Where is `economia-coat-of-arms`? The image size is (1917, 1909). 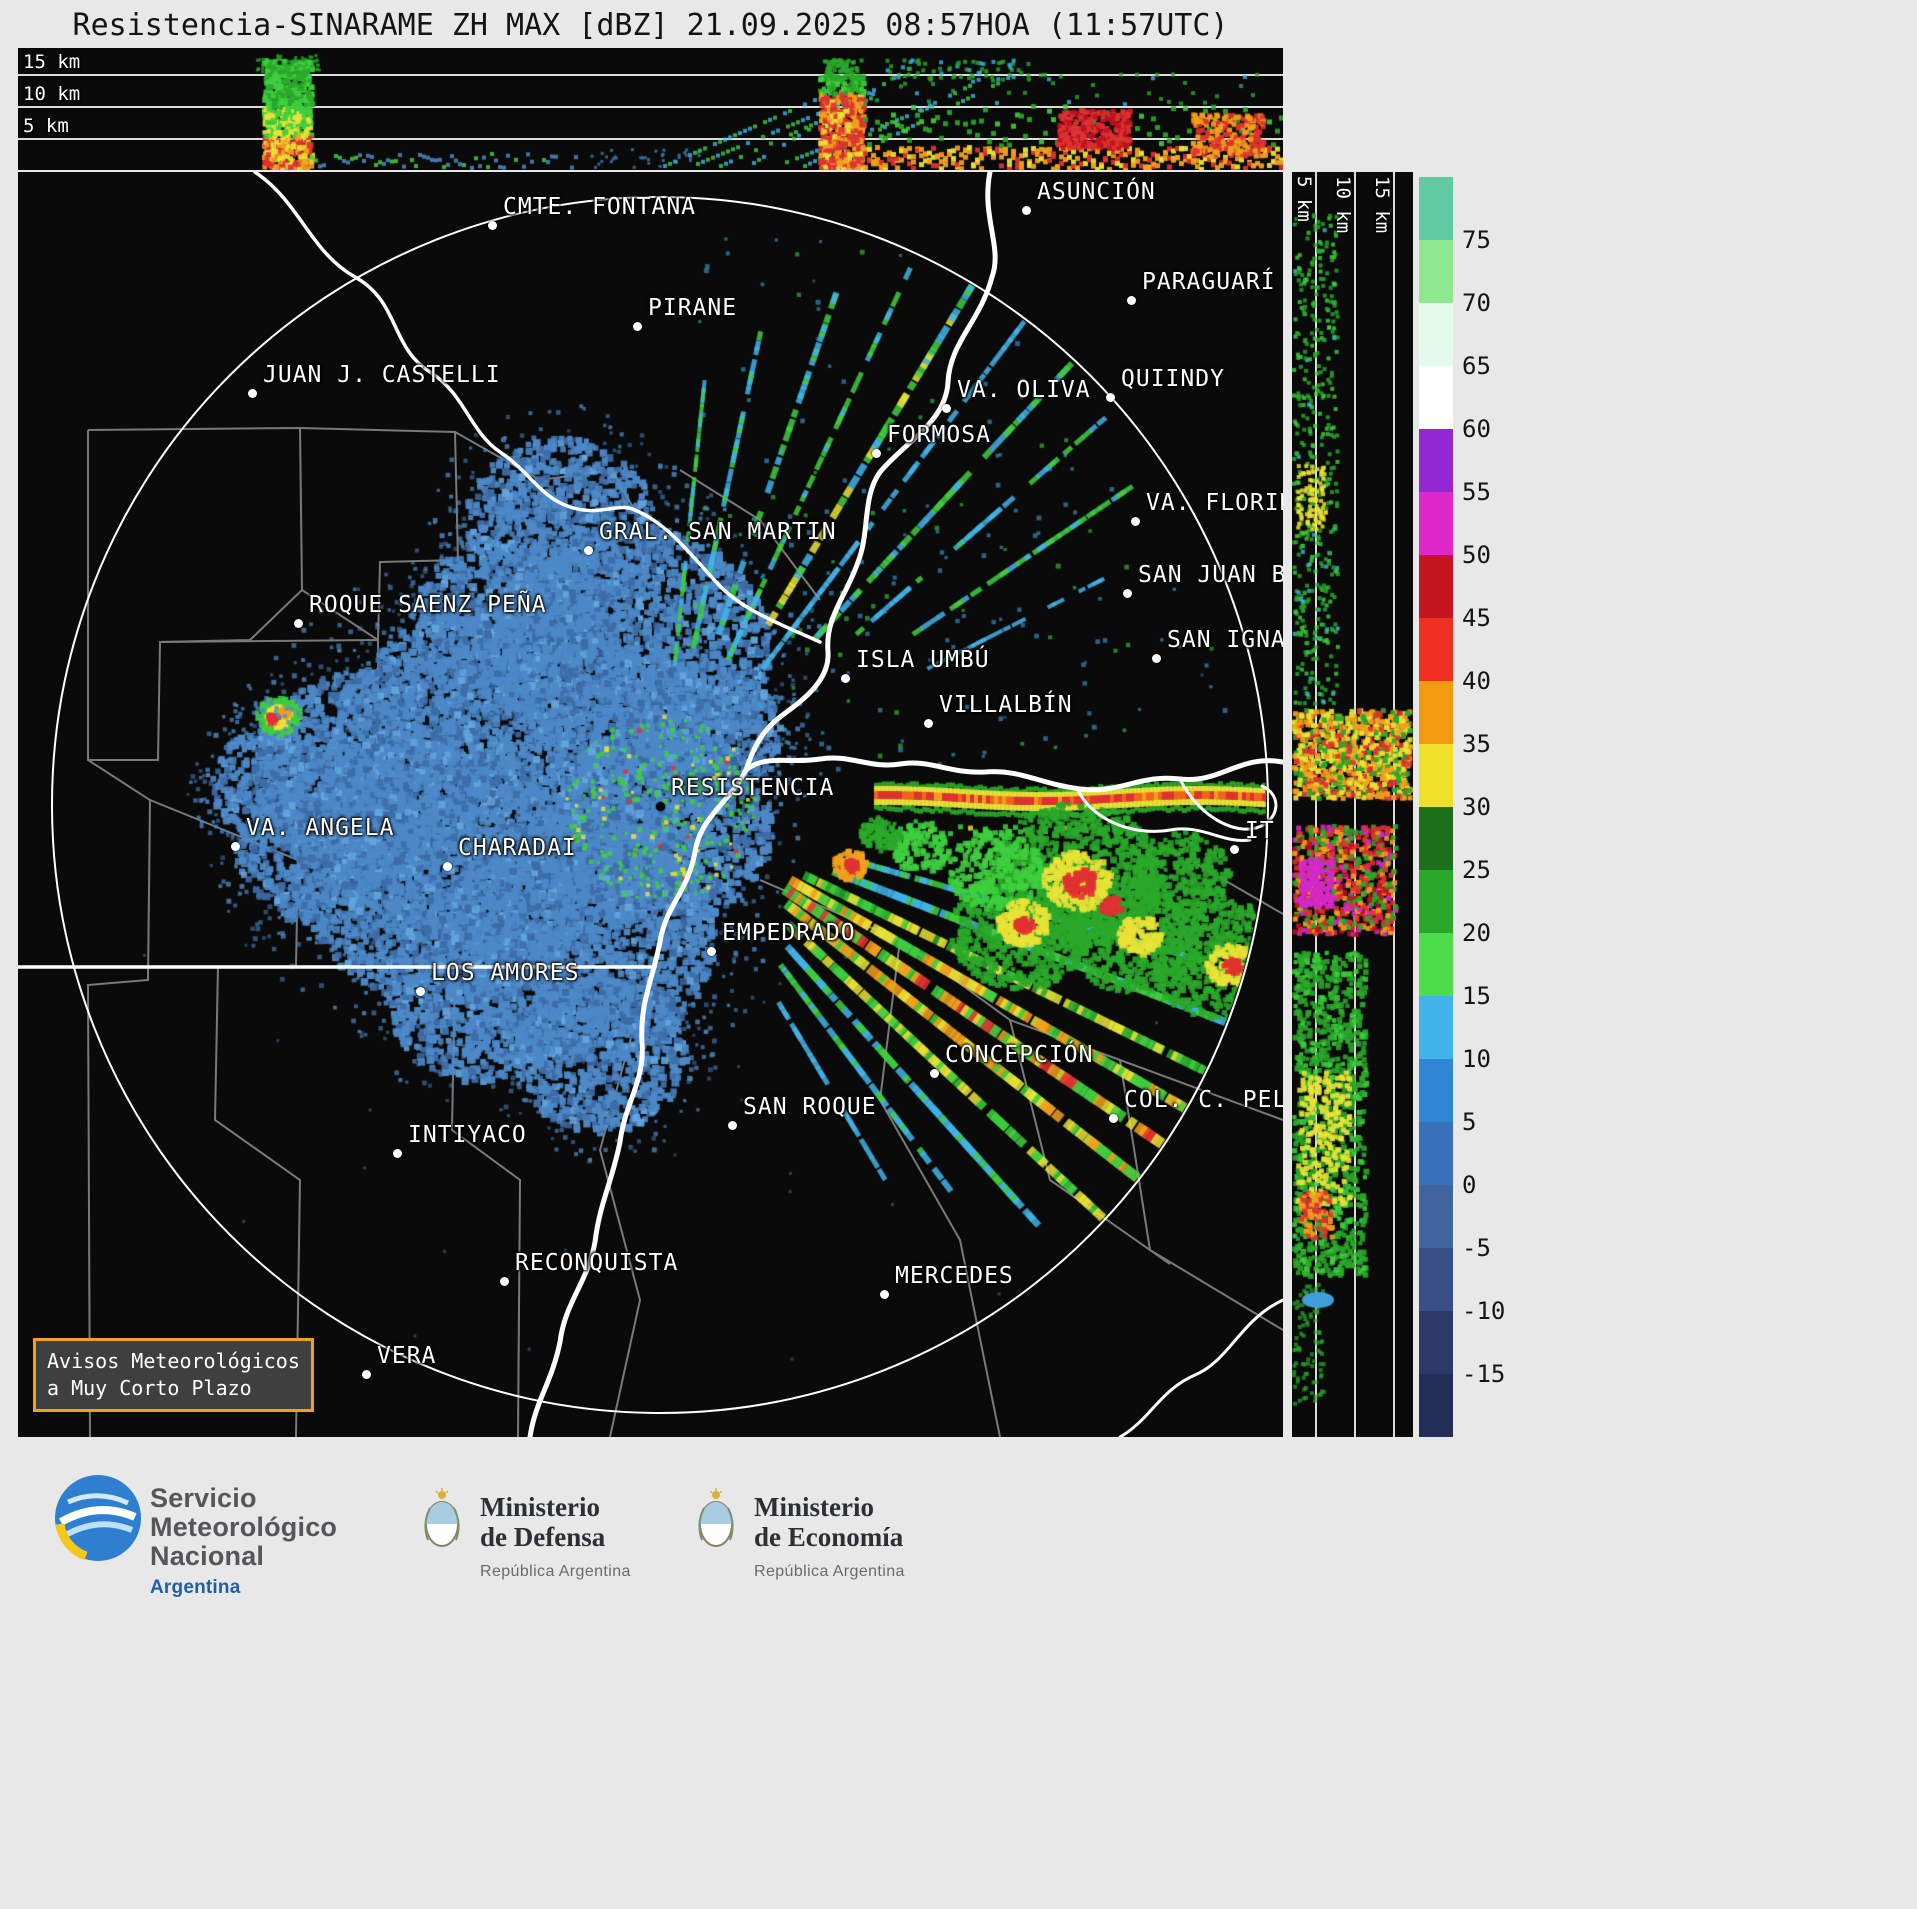
economia-coat-of-arms is located at coordinates (716, 1517).